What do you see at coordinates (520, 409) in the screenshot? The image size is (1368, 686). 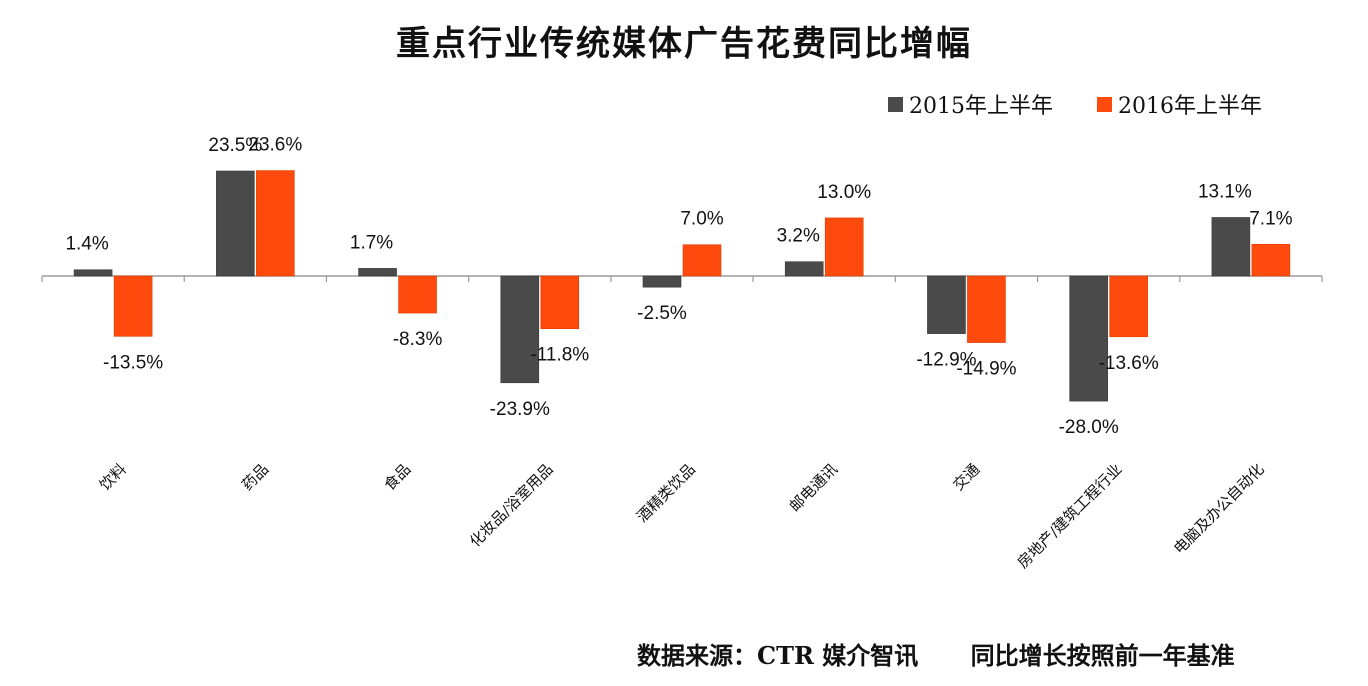 I see `data-label-2015: -23.9%` at bounding box center [520, 409].